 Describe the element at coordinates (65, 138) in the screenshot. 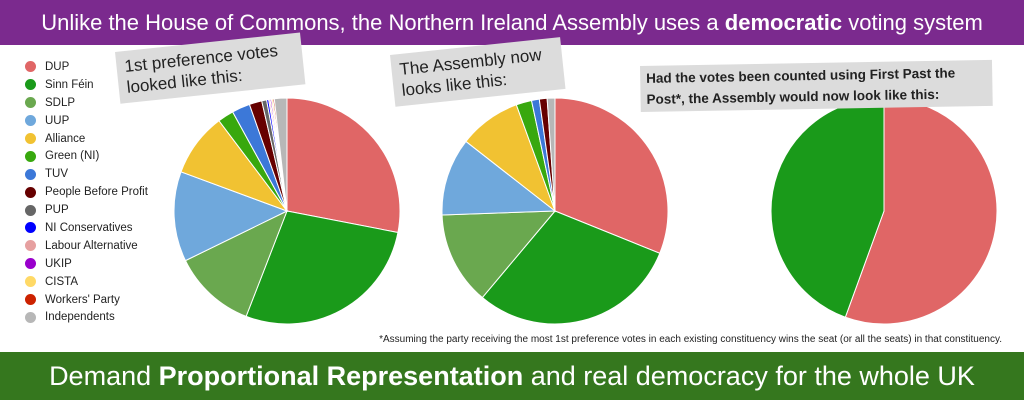

I see `legend-label: Alliance` at that location.